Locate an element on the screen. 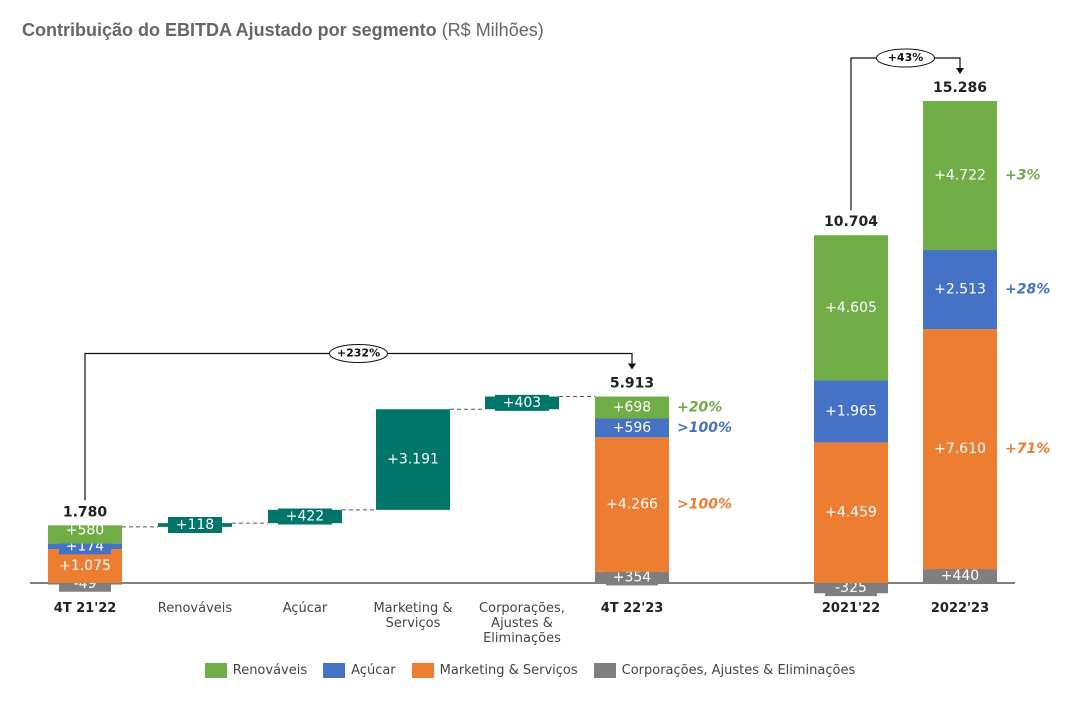 This screenshot has width=1084, height=707. total-label: 15.286 is located at coordinates (960, 88).